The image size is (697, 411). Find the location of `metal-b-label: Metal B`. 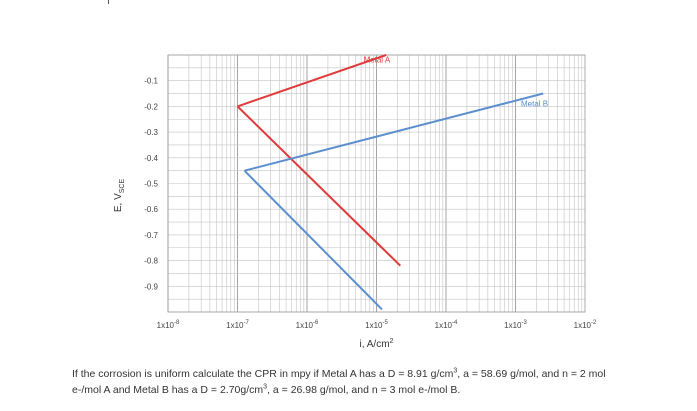

metal-b-label: Metal B is located at coordinates (534, 103).